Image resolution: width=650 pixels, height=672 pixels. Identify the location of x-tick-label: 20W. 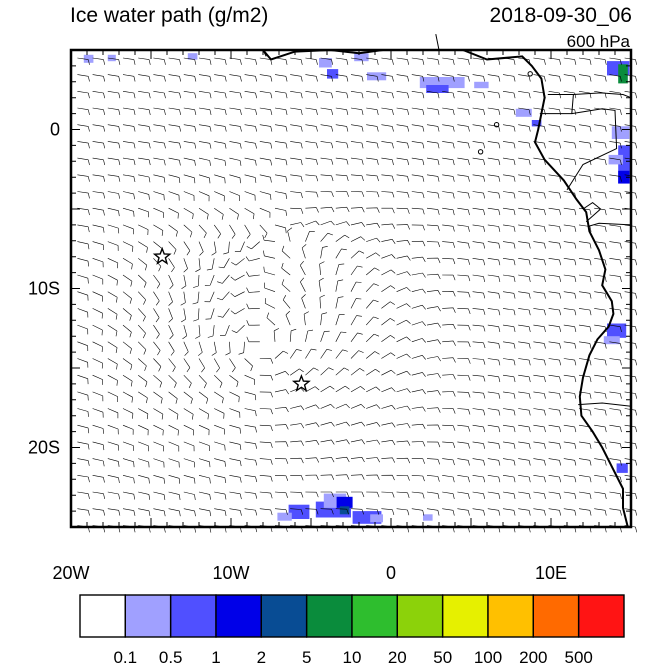
(70, 573).